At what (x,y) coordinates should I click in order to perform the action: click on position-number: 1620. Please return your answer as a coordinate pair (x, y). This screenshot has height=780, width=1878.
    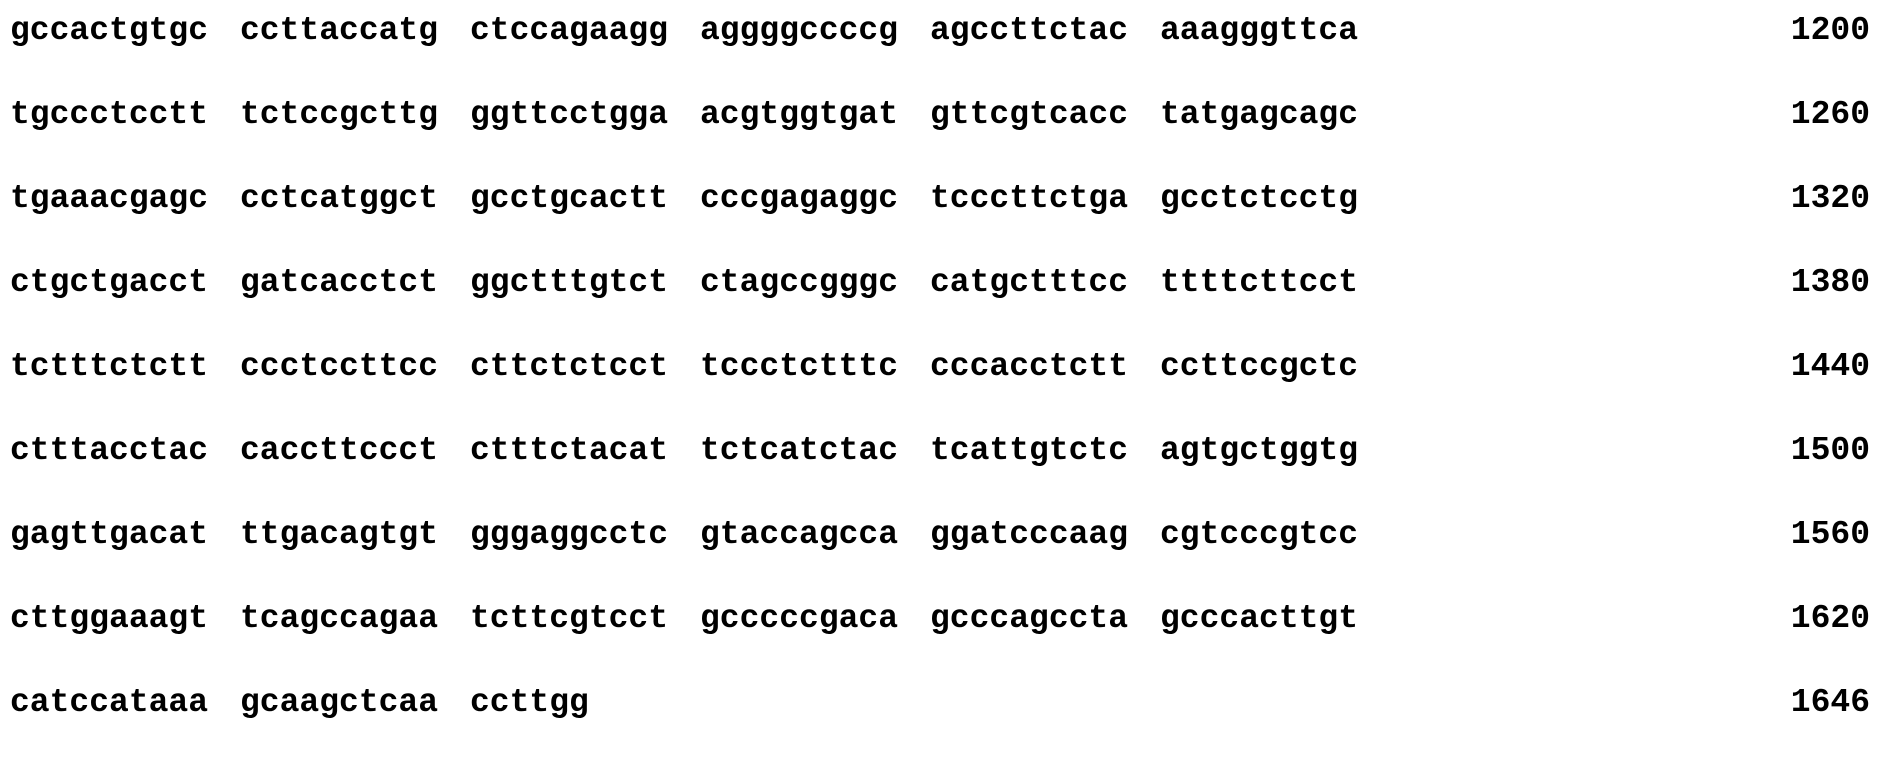
    Looking at the image, I should click on (1830, 619).